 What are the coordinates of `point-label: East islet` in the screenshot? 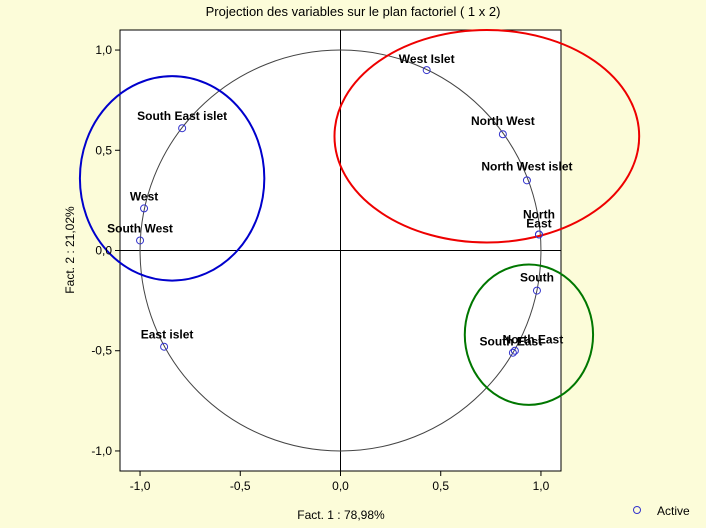 It's located at (167, 335).